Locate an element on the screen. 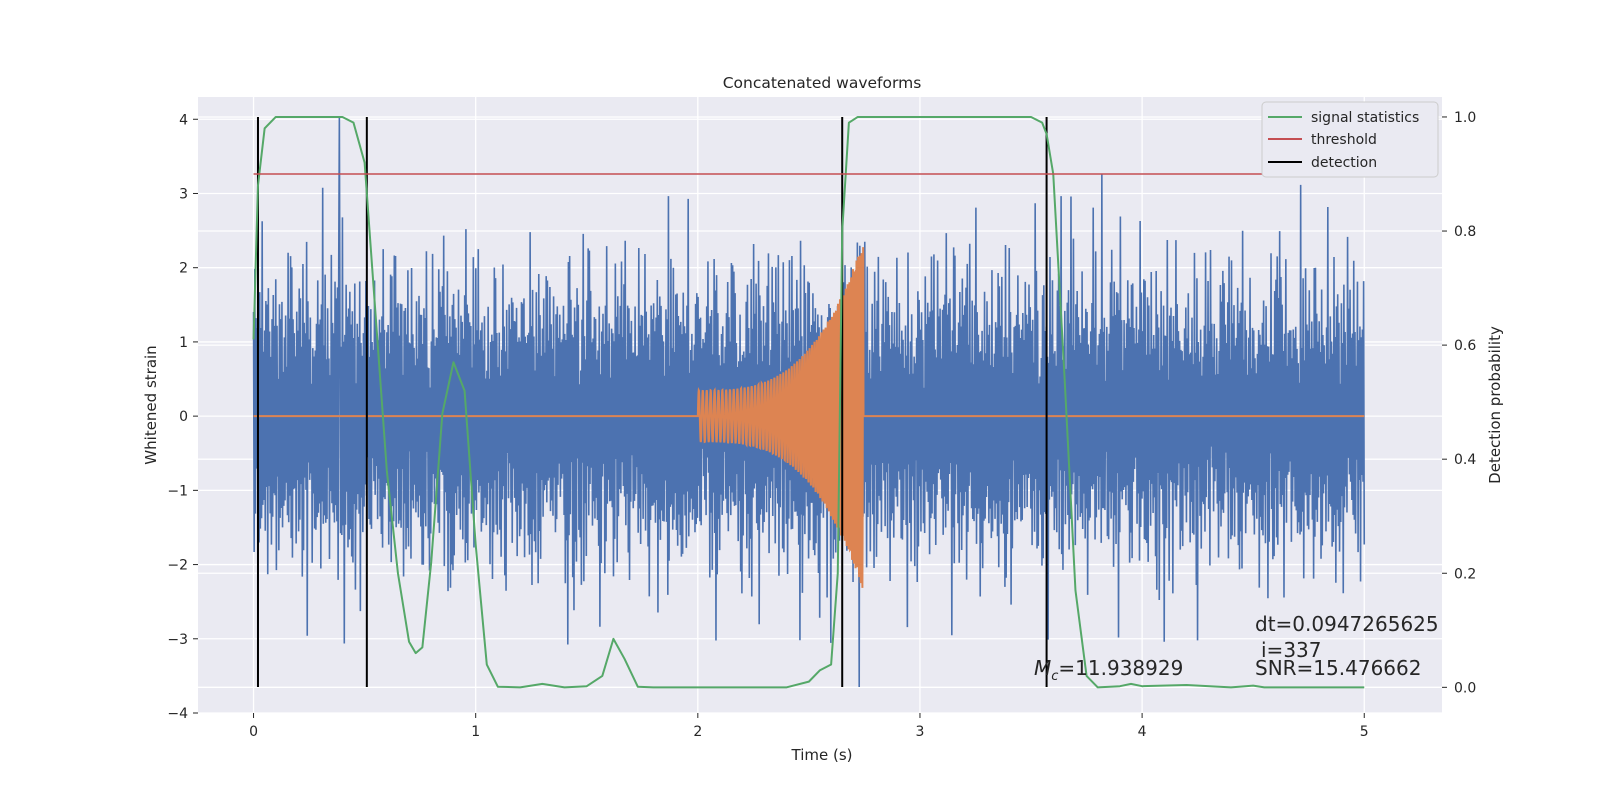  annotation-snr: SNR=15.476662 is located at coordinates (1338, 668).